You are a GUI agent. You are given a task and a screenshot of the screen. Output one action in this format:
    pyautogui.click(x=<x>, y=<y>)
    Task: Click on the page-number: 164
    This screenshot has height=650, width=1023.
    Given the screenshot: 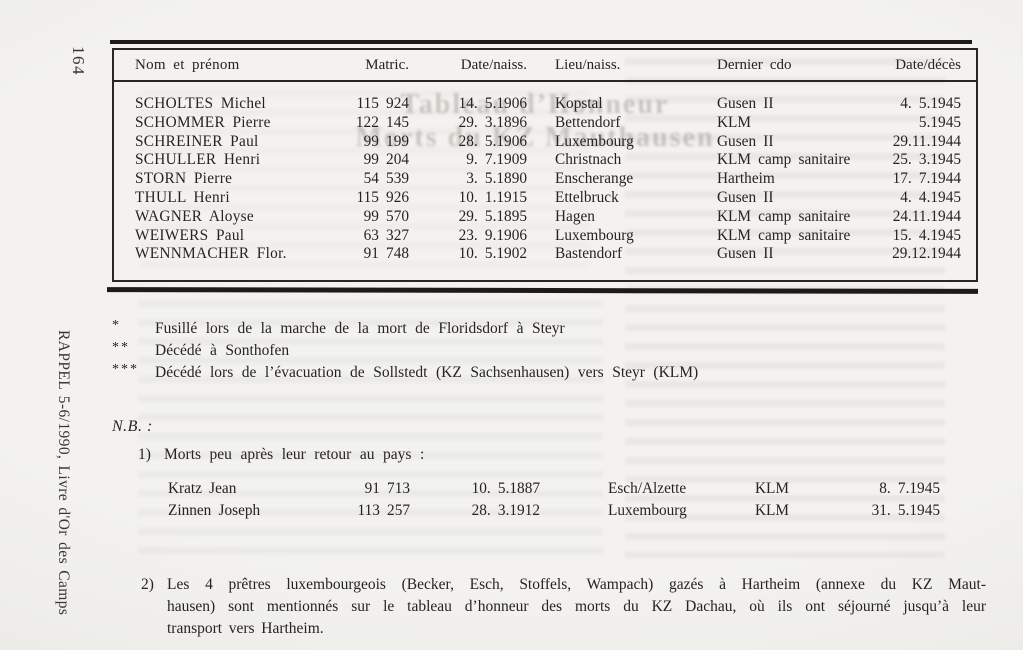 What is the action you would take?
    pyautogui.click(x=78, y=61)
    